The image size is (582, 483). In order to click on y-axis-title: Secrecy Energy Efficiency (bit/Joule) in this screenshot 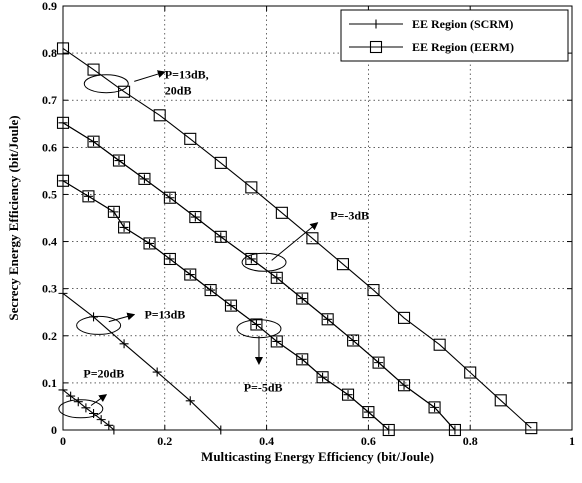, I will do `click(13, 217)`.